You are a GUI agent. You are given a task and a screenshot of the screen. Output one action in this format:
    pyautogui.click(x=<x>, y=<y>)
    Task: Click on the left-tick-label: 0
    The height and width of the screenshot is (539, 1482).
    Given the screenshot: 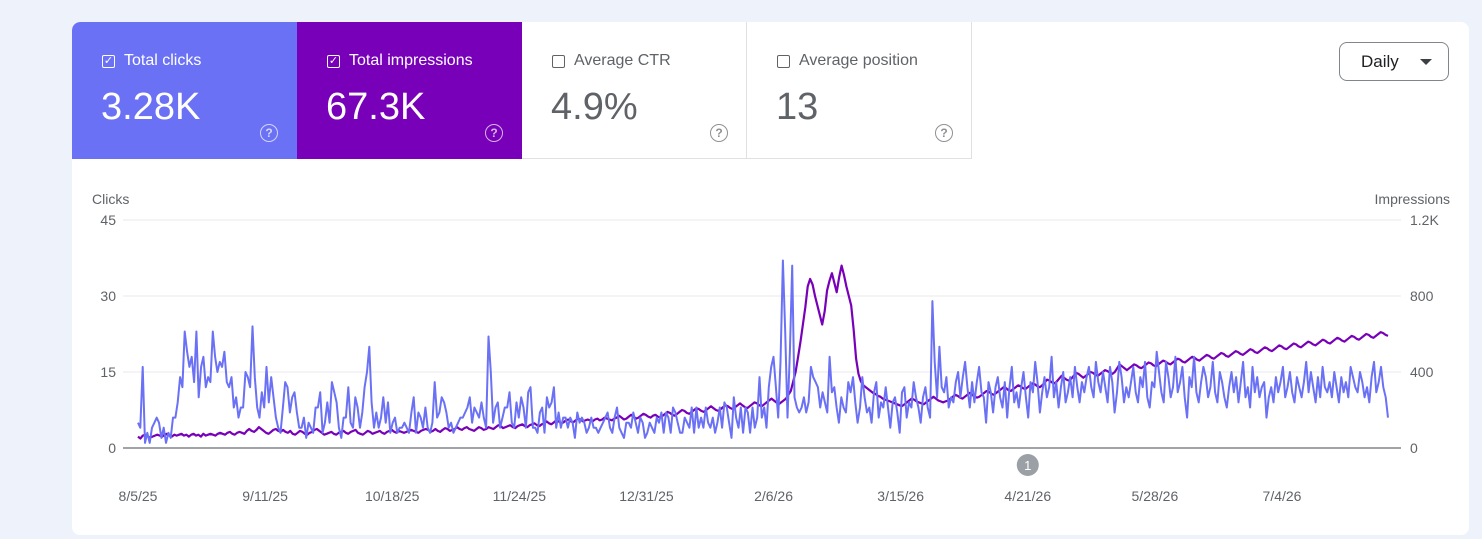 What is the action you would take?
    pyautogui.click(x=112, y=448)
    